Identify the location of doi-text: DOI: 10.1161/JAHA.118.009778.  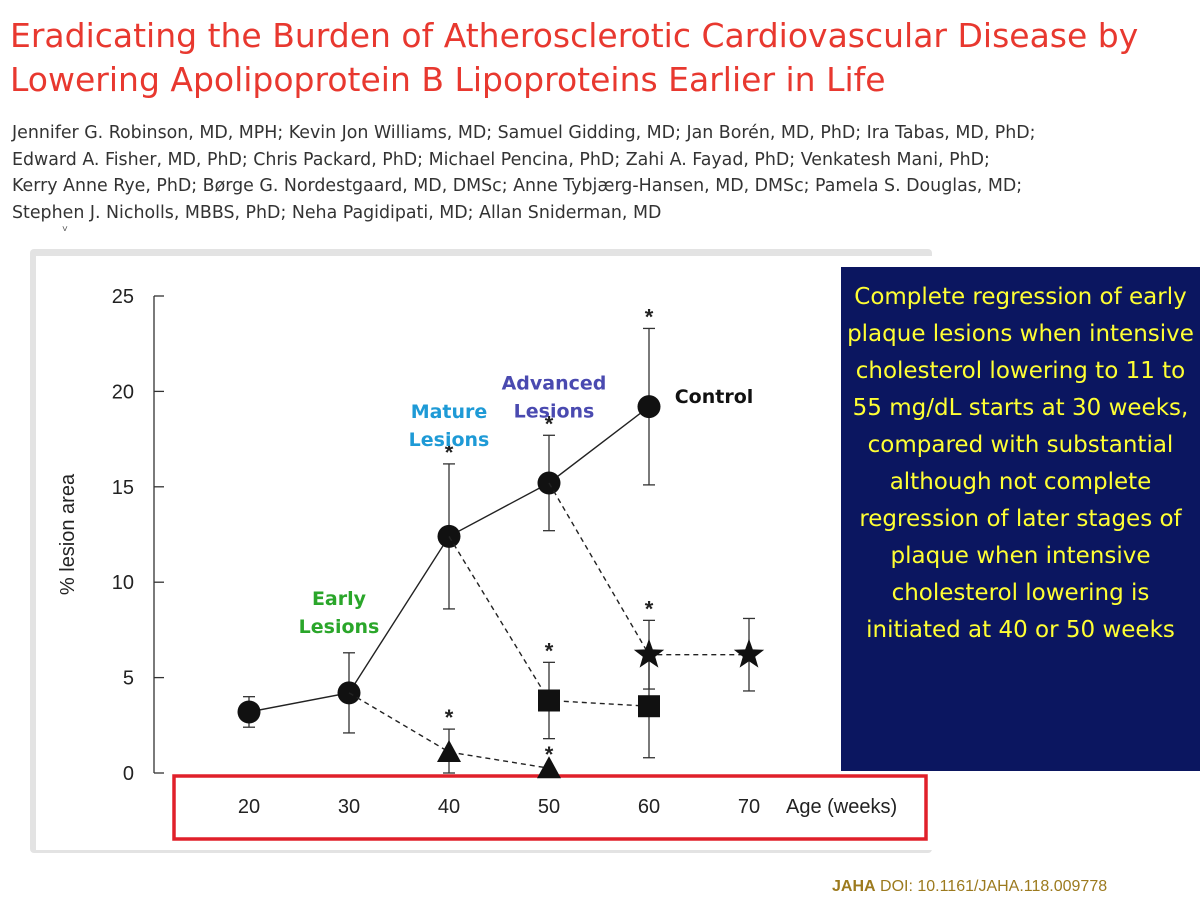
(991, 886).